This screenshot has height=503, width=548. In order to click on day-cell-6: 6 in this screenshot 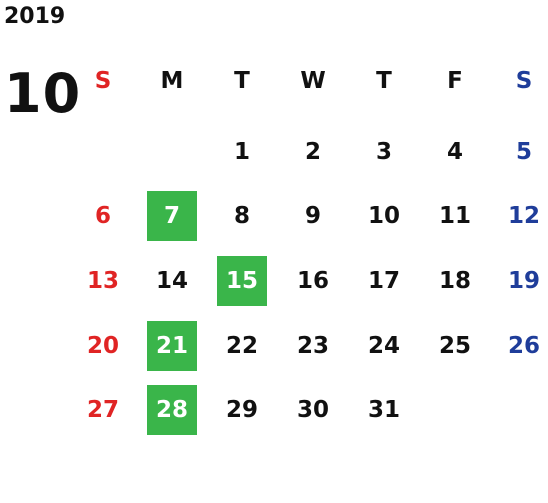, I will do `click(102, 216)`.